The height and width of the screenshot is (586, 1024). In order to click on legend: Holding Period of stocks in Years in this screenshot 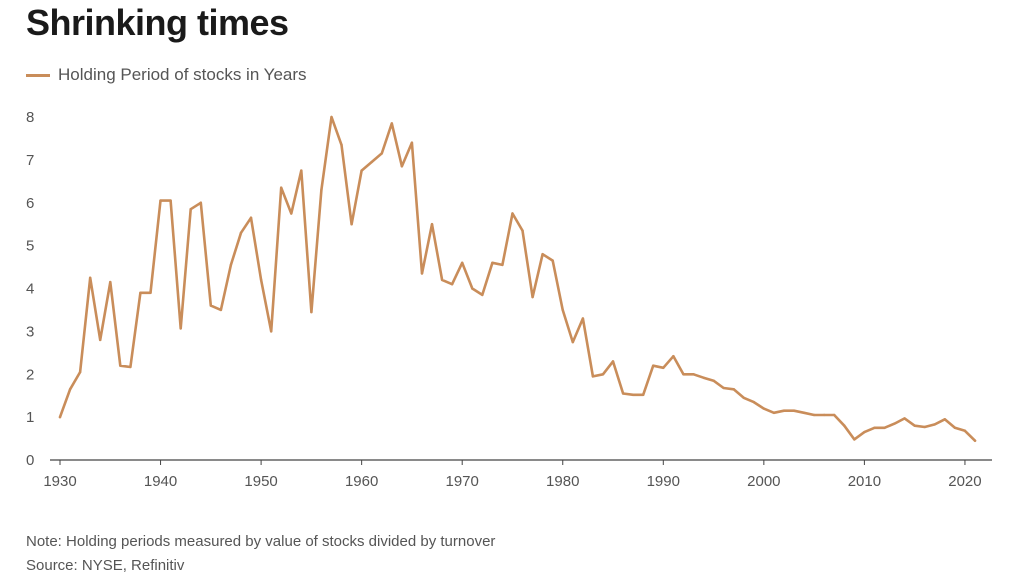, I will do `click(166, 75)`.